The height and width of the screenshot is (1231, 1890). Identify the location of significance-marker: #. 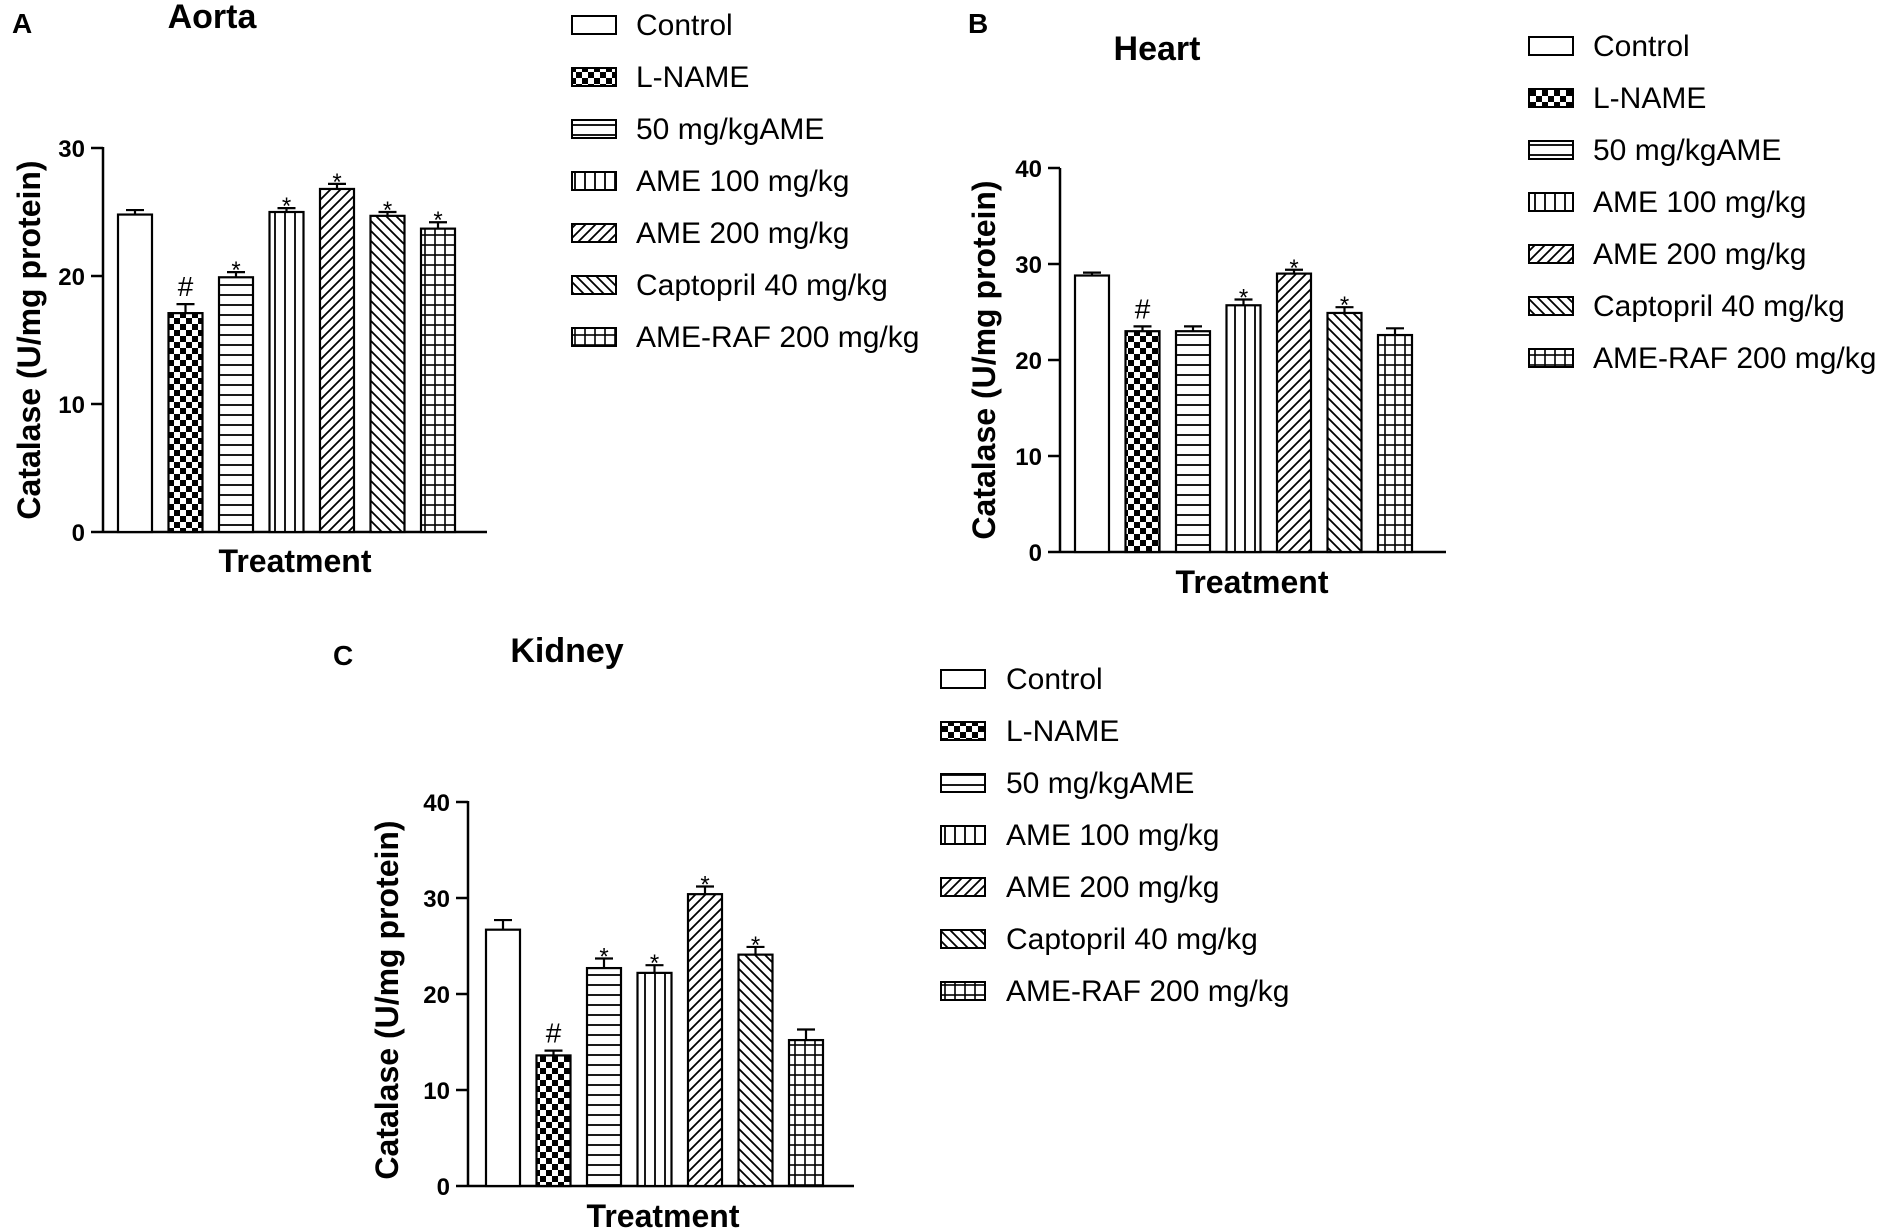
(554, 1033).